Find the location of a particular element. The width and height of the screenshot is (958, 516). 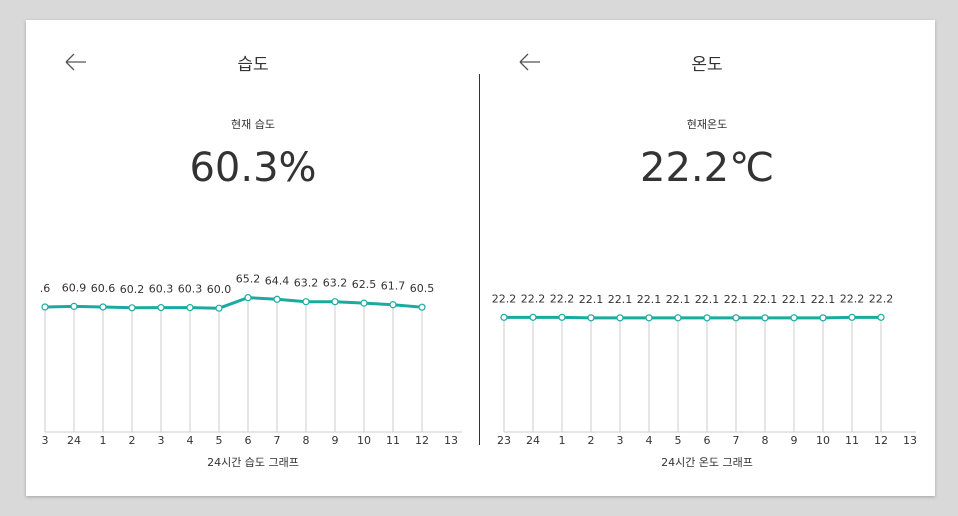

data-label: 65.2 is located at coordinates (248, 279).